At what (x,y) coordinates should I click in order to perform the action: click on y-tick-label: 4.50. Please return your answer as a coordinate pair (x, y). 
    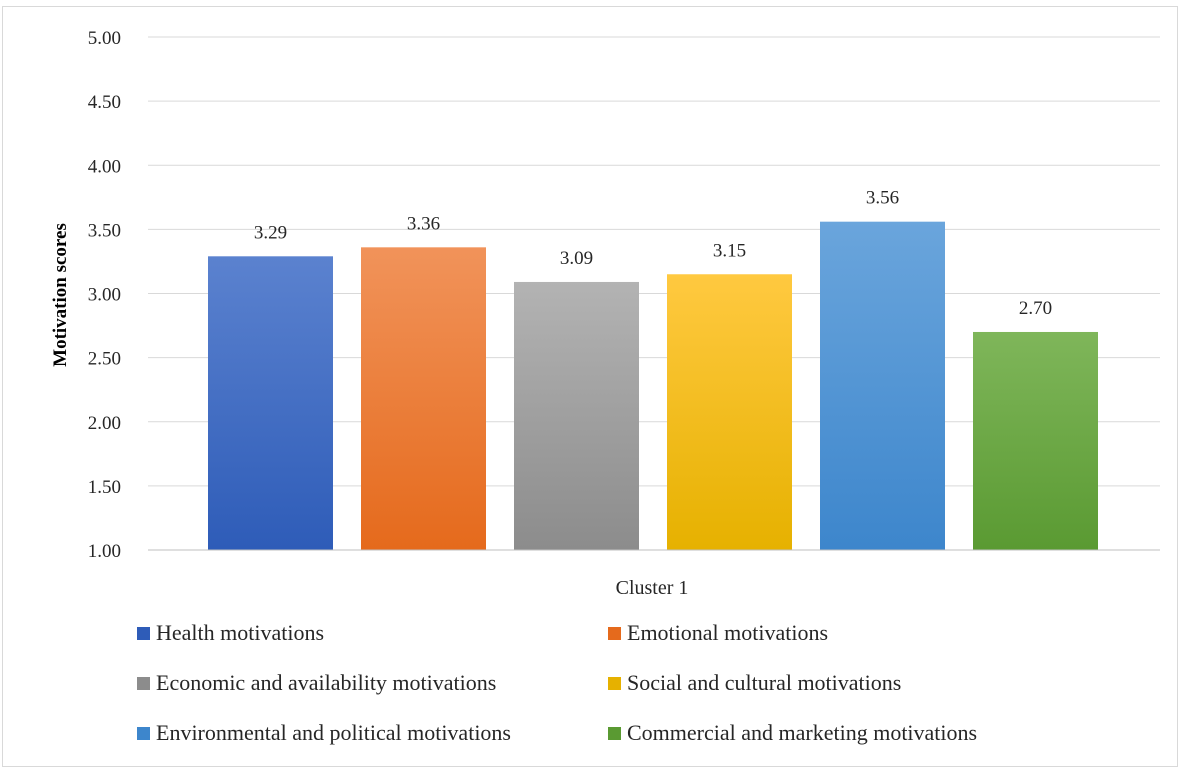
    Looking at the image, I should click on (104, 102).